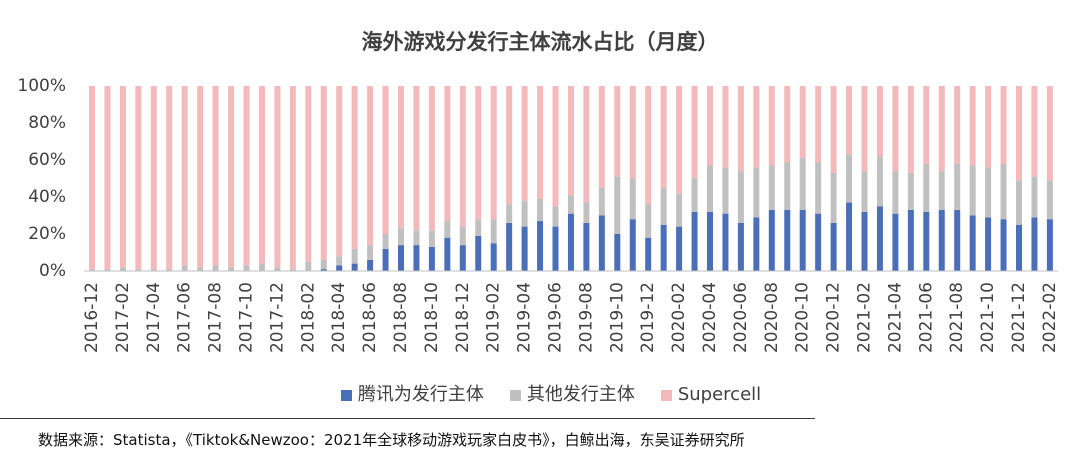  I want to click on x-tick-label: 2016-12, so click(92, 317).